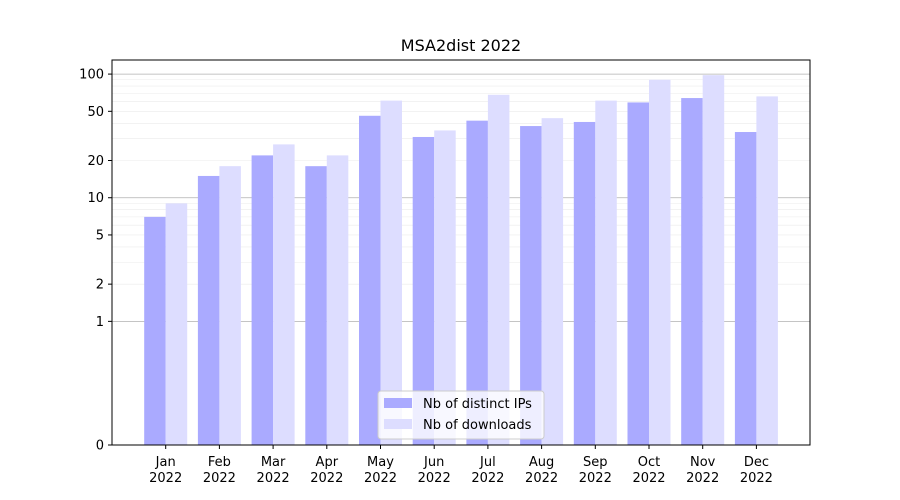  What do you see at coordinates (477, 425) in the screenshot?
I see `legend-label: Nb of downloads` at bounding box center [477, 425].